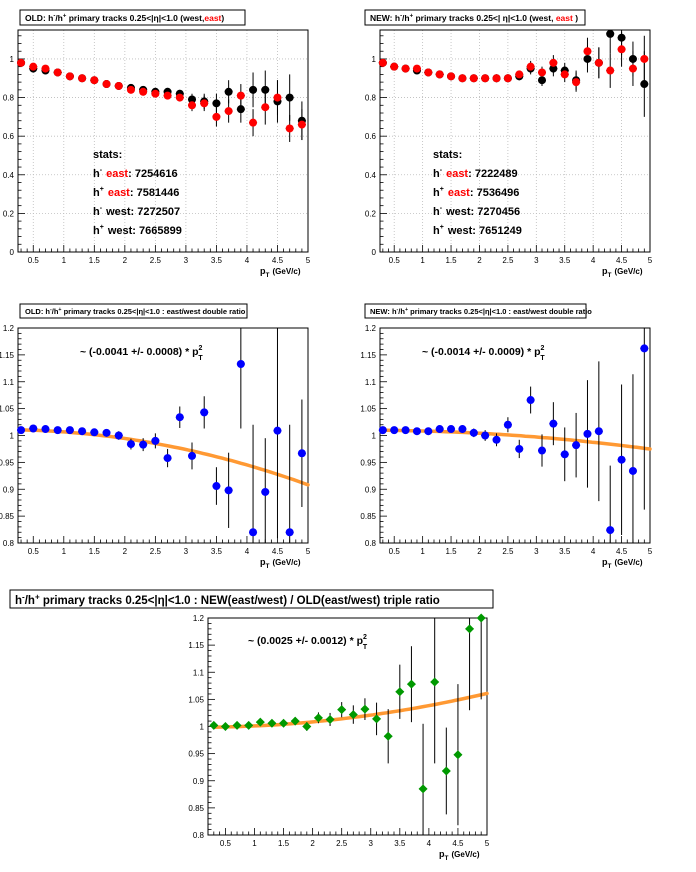  I want to click on y-tick-label: 1.05, so click(7, 409).